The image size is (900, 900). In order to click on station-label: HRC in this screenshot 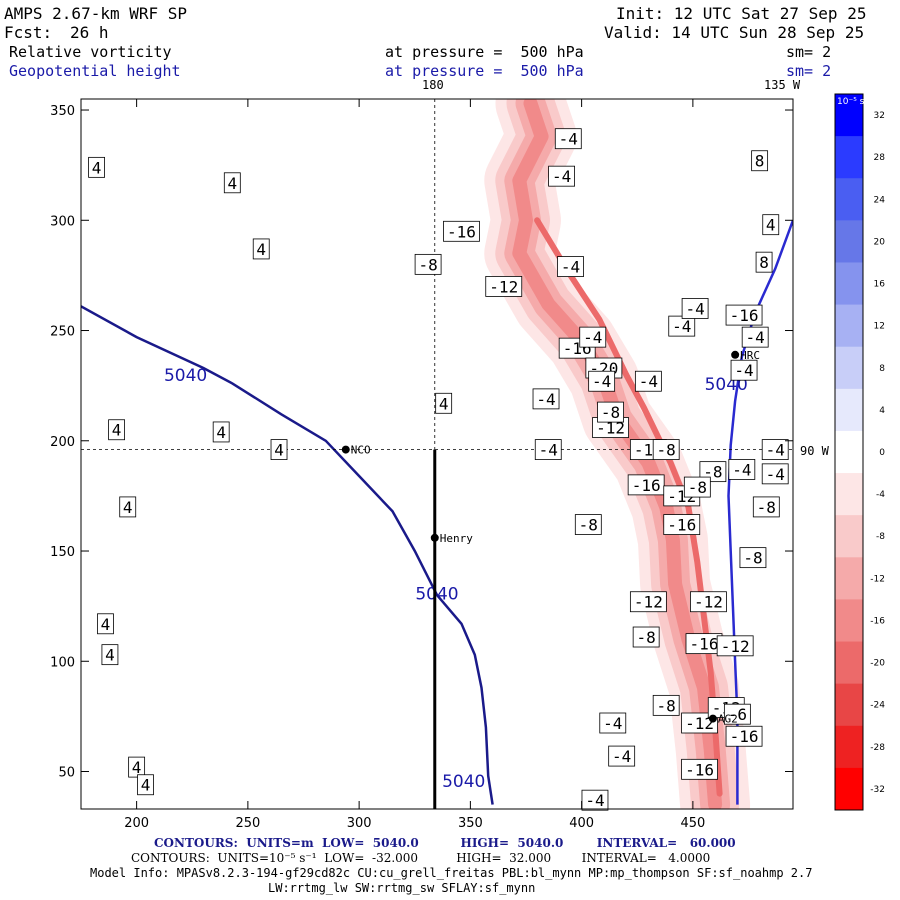, I will do `click(750, 355)`.